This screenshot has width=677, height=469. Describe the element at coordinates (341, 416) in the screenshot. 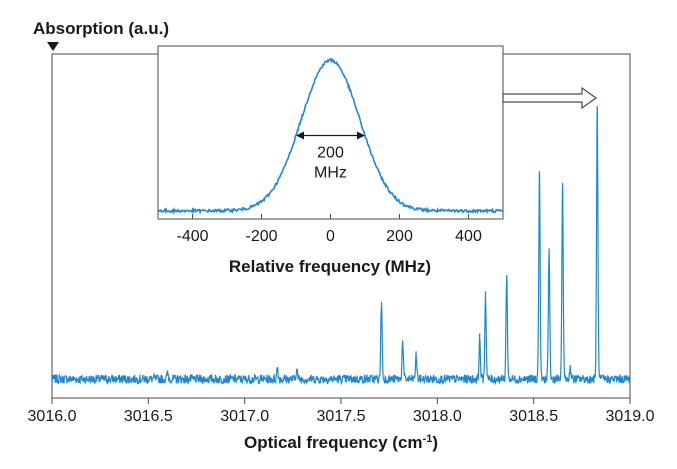

I see `main-x-tick-label: 3017.5` at that location.